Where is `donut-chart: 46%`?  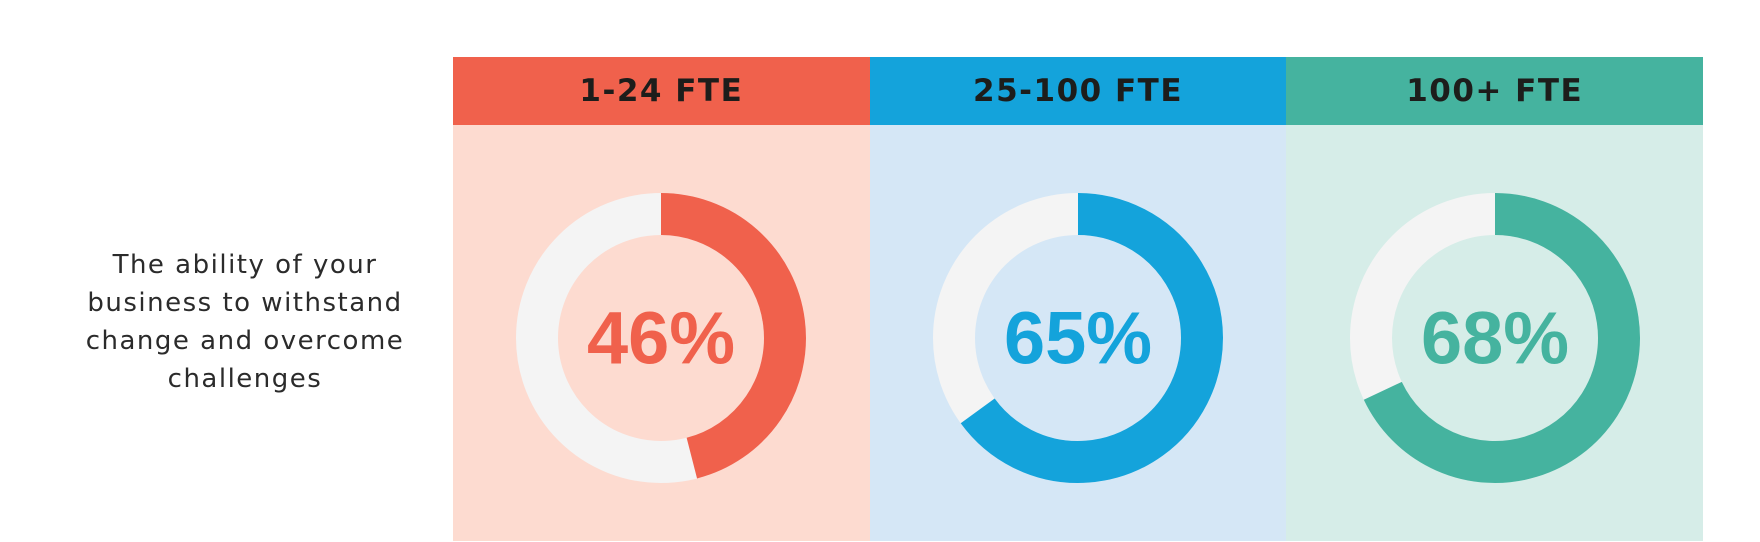
donut-chart: 46% is located at coordinates (661, 338).